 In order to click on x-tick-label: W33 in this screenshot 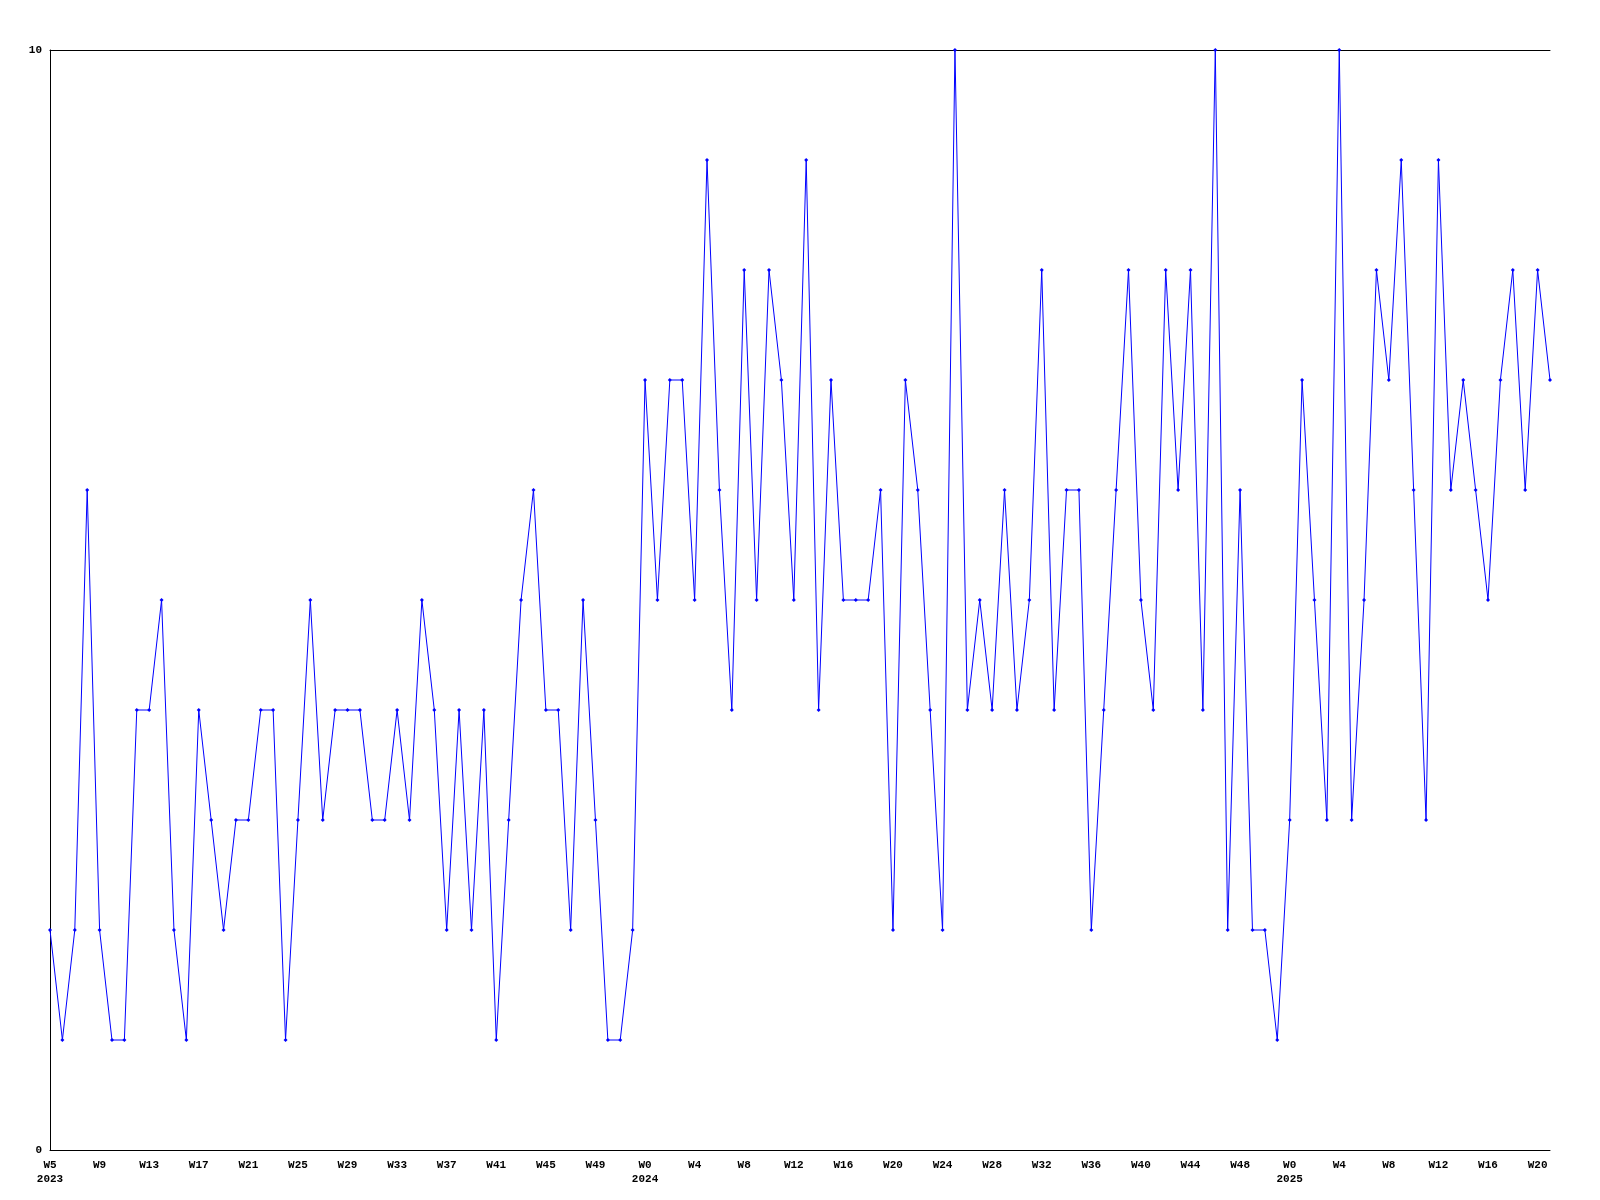, I will do `click(397, 1165)`.